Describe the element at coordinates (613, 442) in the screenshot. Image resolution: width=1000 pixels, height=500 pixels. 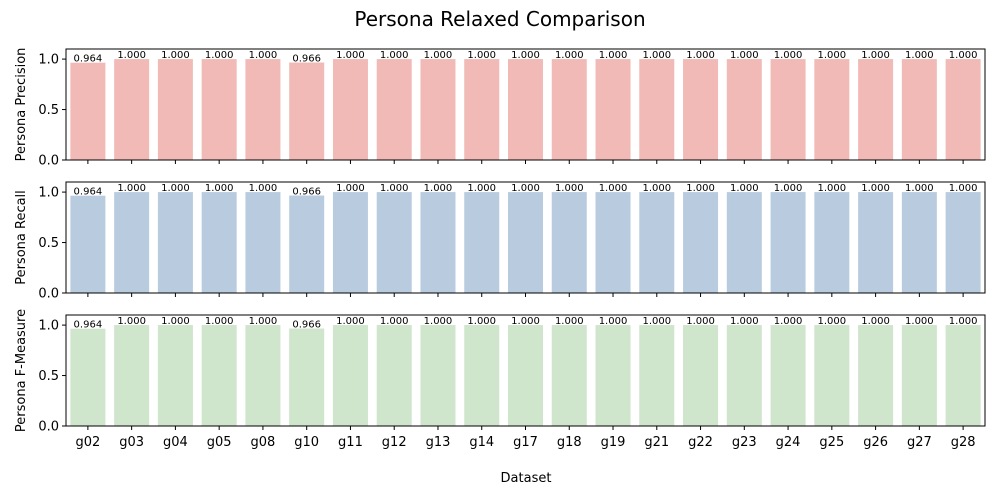
I see `x-tick-label-g19: g19` at that location.